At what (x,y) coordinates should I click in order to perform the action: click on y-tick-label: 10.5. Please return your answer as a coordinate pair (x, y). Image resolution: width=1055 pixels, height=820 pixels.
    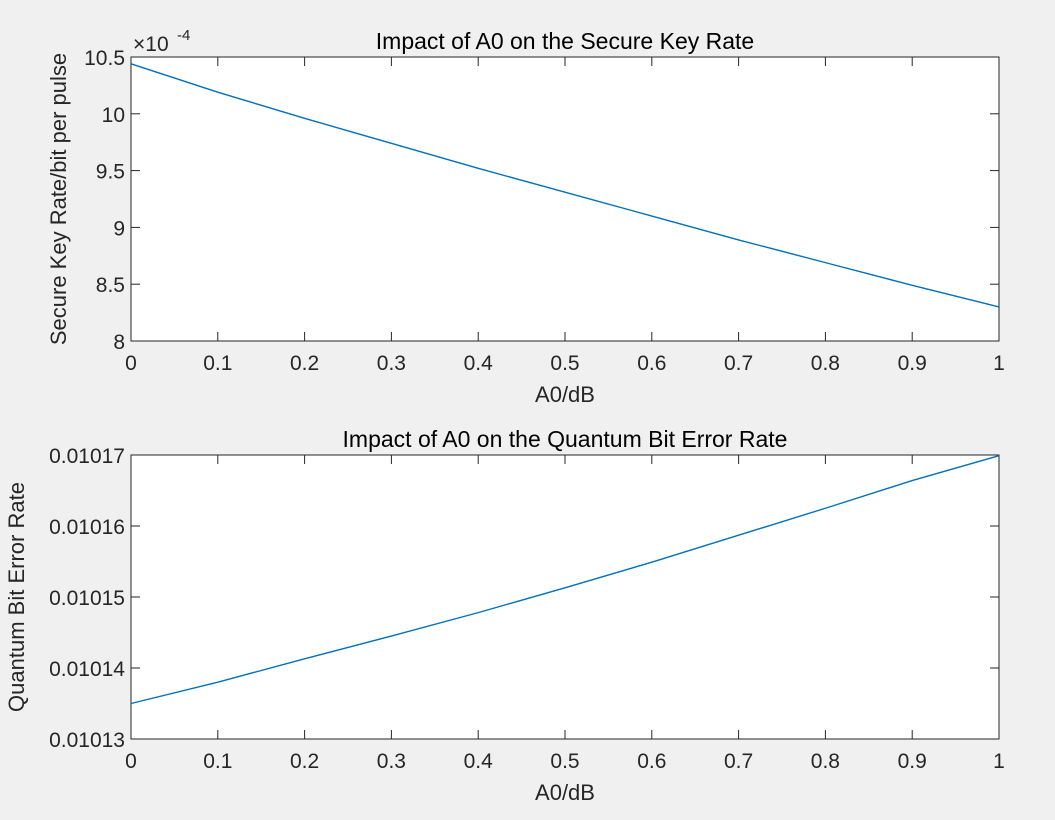
    Looking at the image, I should click on (104, 58).